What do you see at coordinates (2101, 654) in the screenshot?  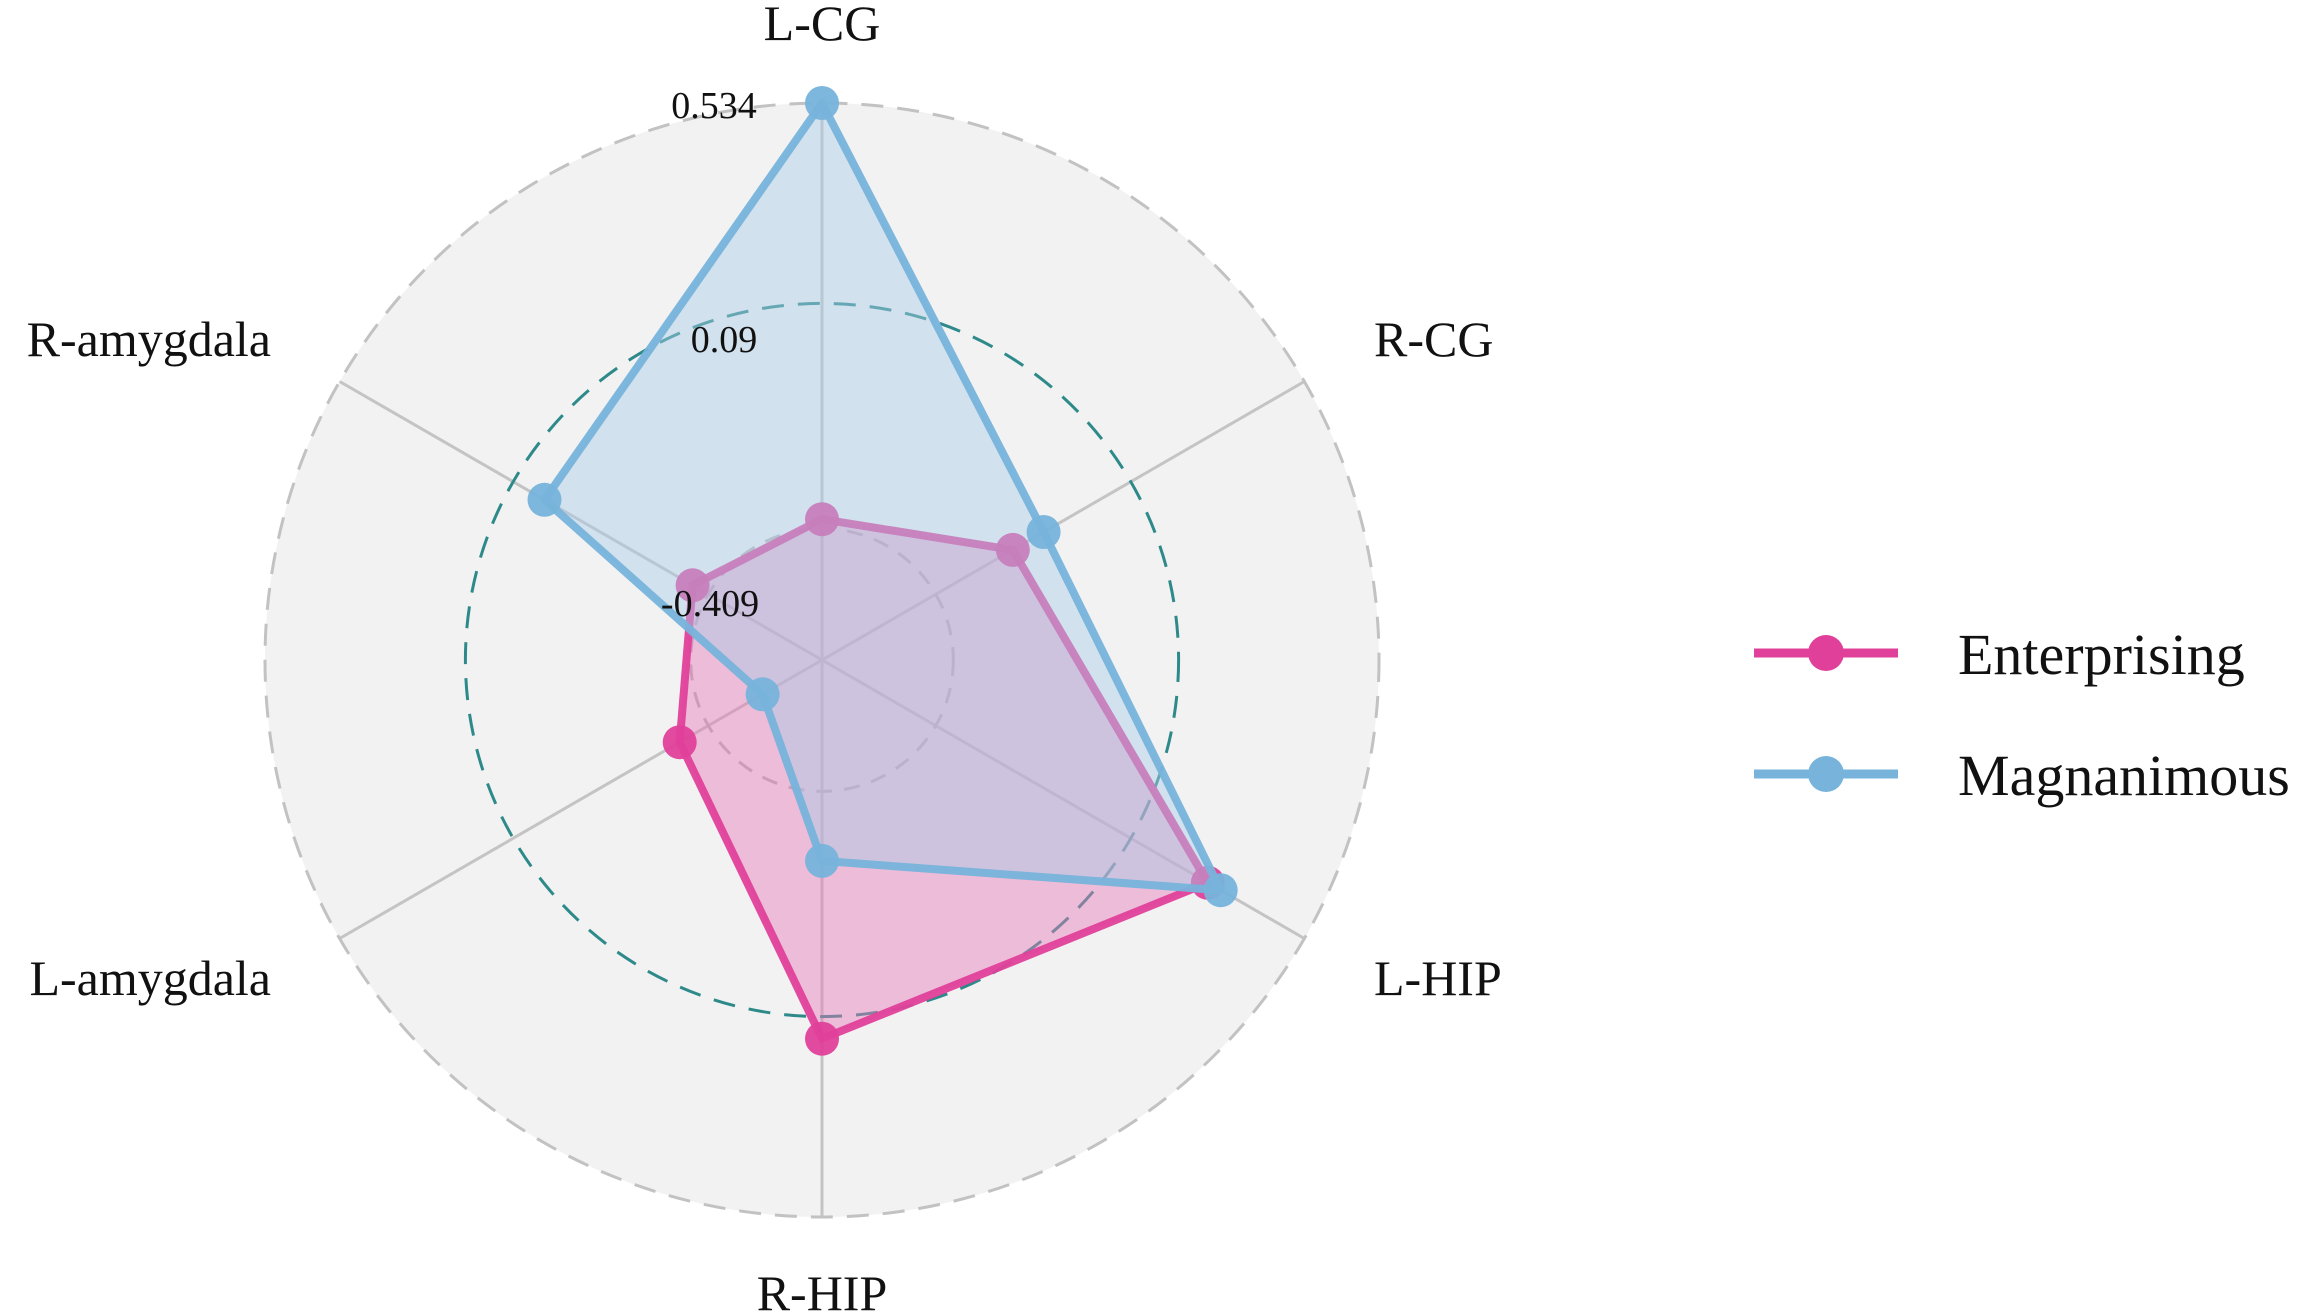 I see `legend-label-enterprising: Enterprising` at bounding box center [2101, 654].